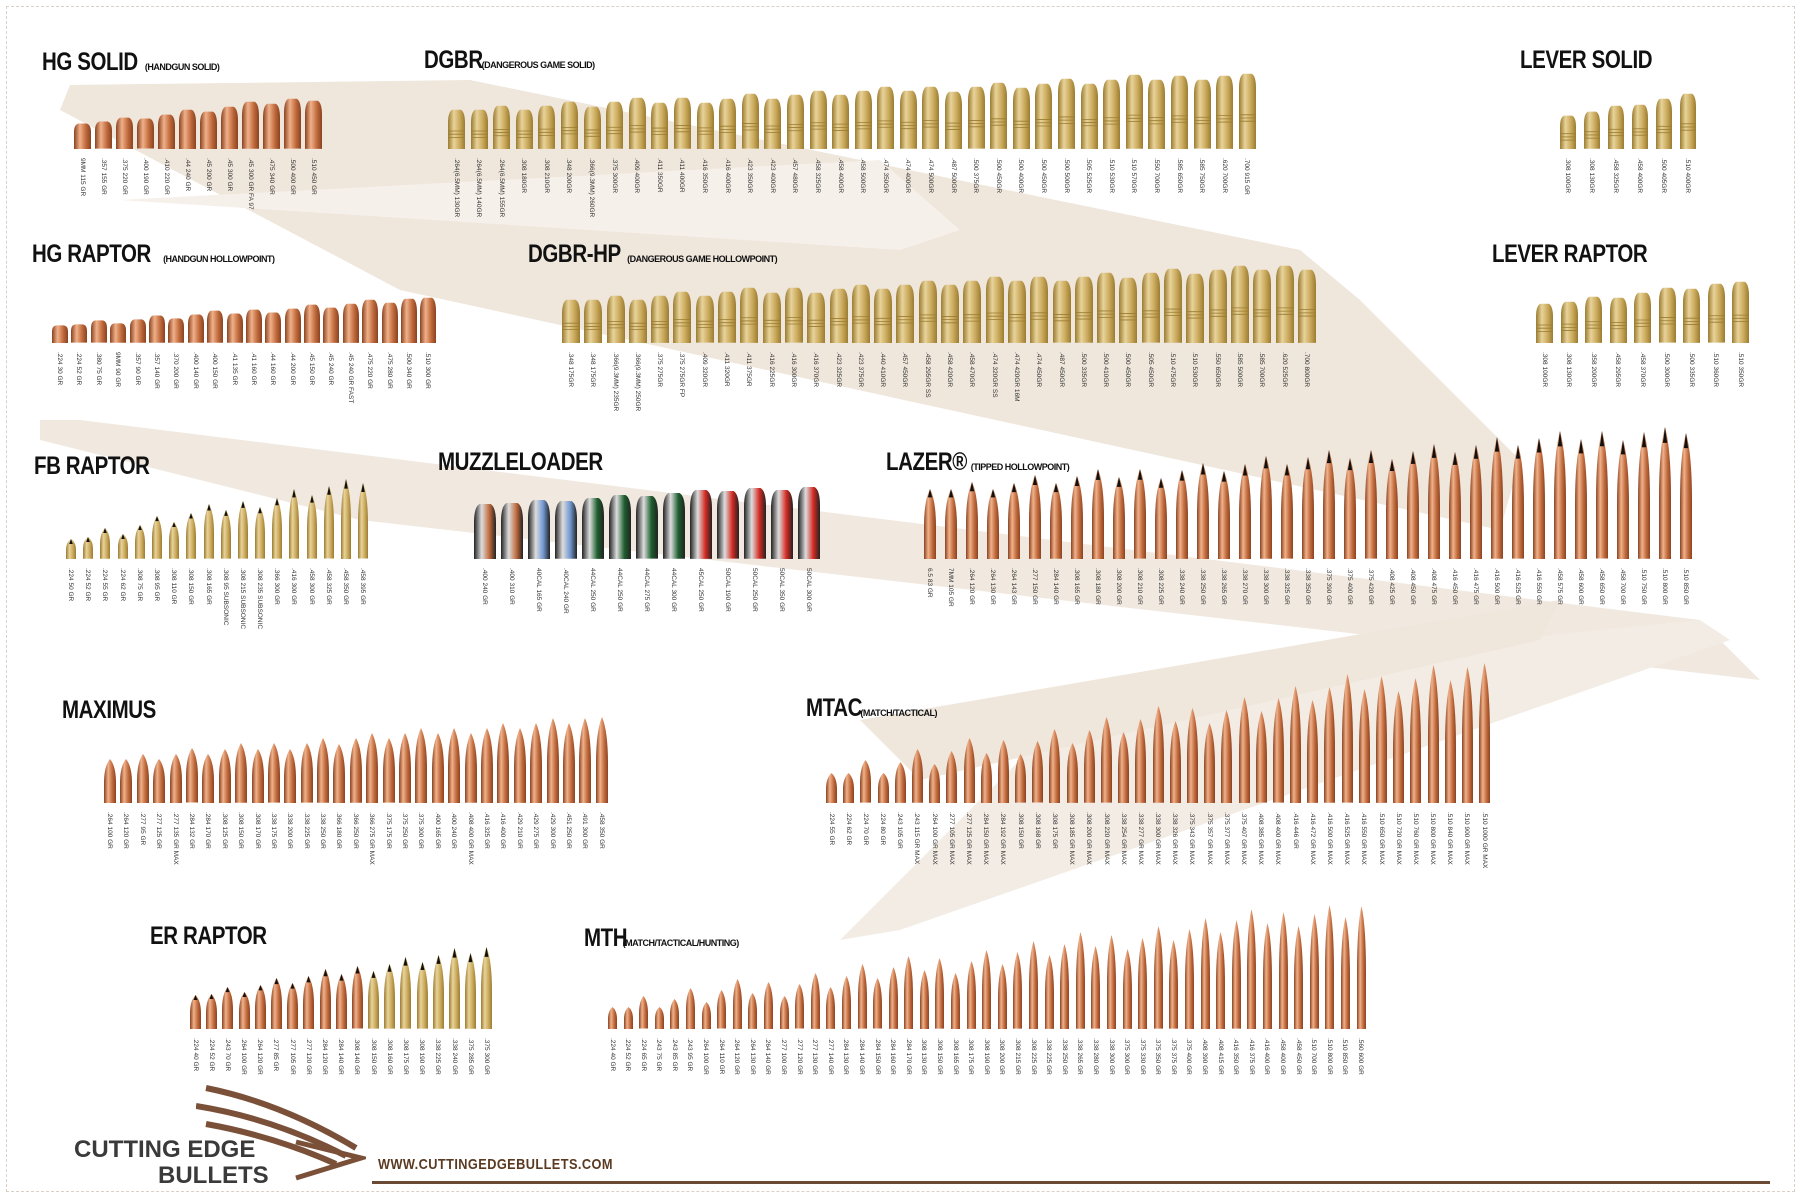  What do you see at coordinates (208, 175) in the screenshot?
I see `hg-solid-bullet-label: .45 200 GR` at bounding box center [208, 175].